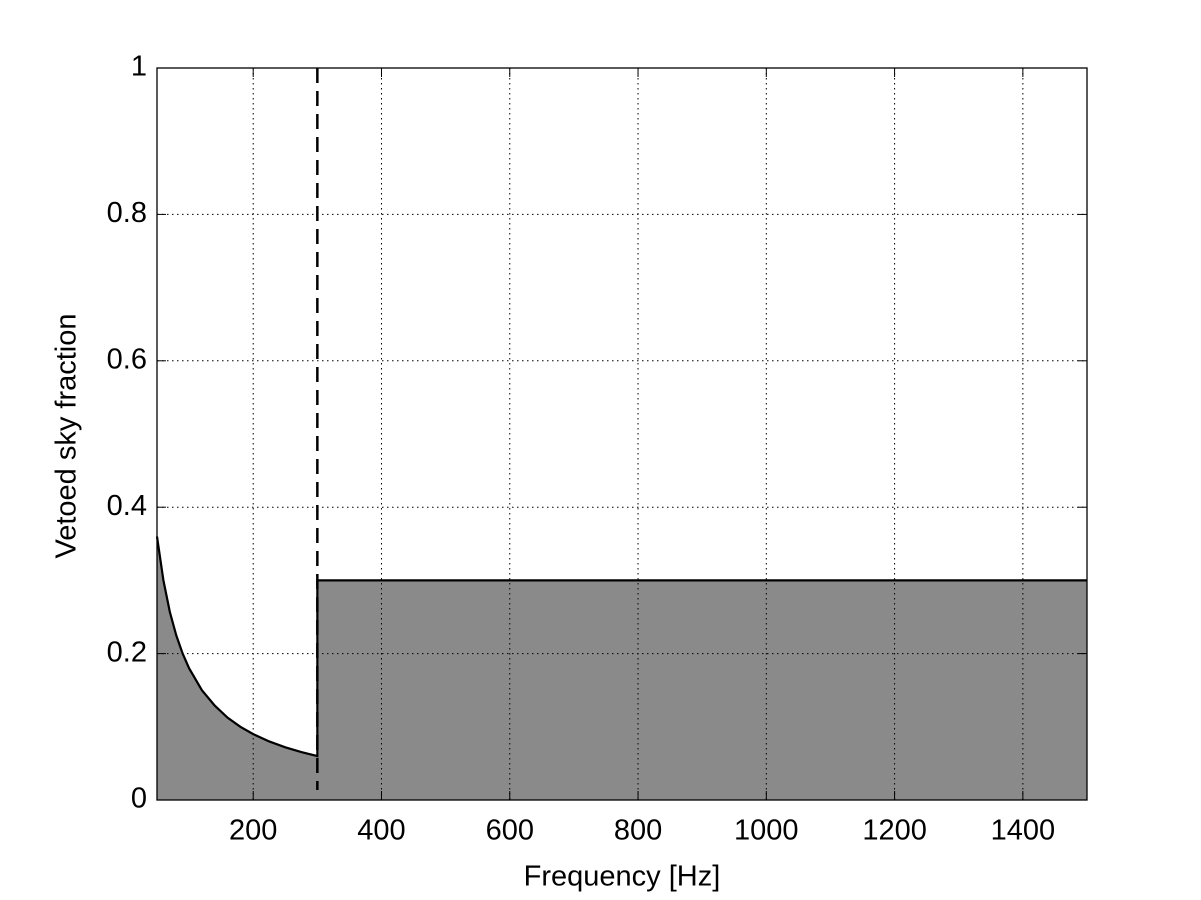 The height and width of the screenshot is (900, 1201). Describe the element at coordinates (510, 831) in the screenshot. I see `x-tick-label: 600` at that location.